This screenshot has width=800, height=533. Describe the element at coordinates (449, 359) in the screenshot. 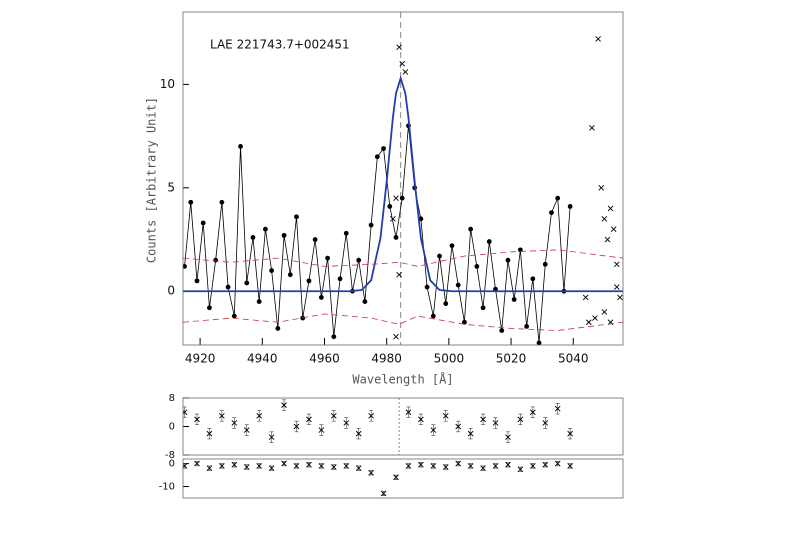

I see `x-tick-label: 5000` at that location.